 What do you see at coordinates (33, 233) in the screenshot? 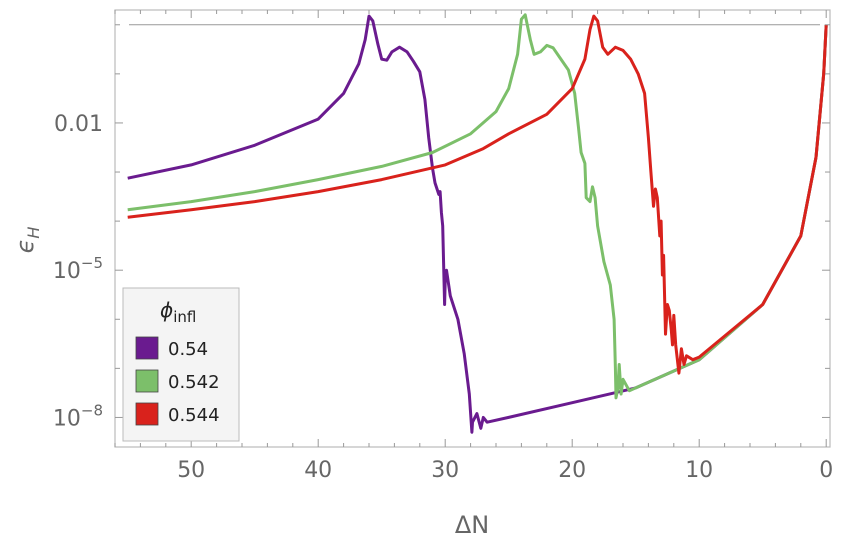
I see `y-axis-label-sub: H` at bounding box center [33, 233].